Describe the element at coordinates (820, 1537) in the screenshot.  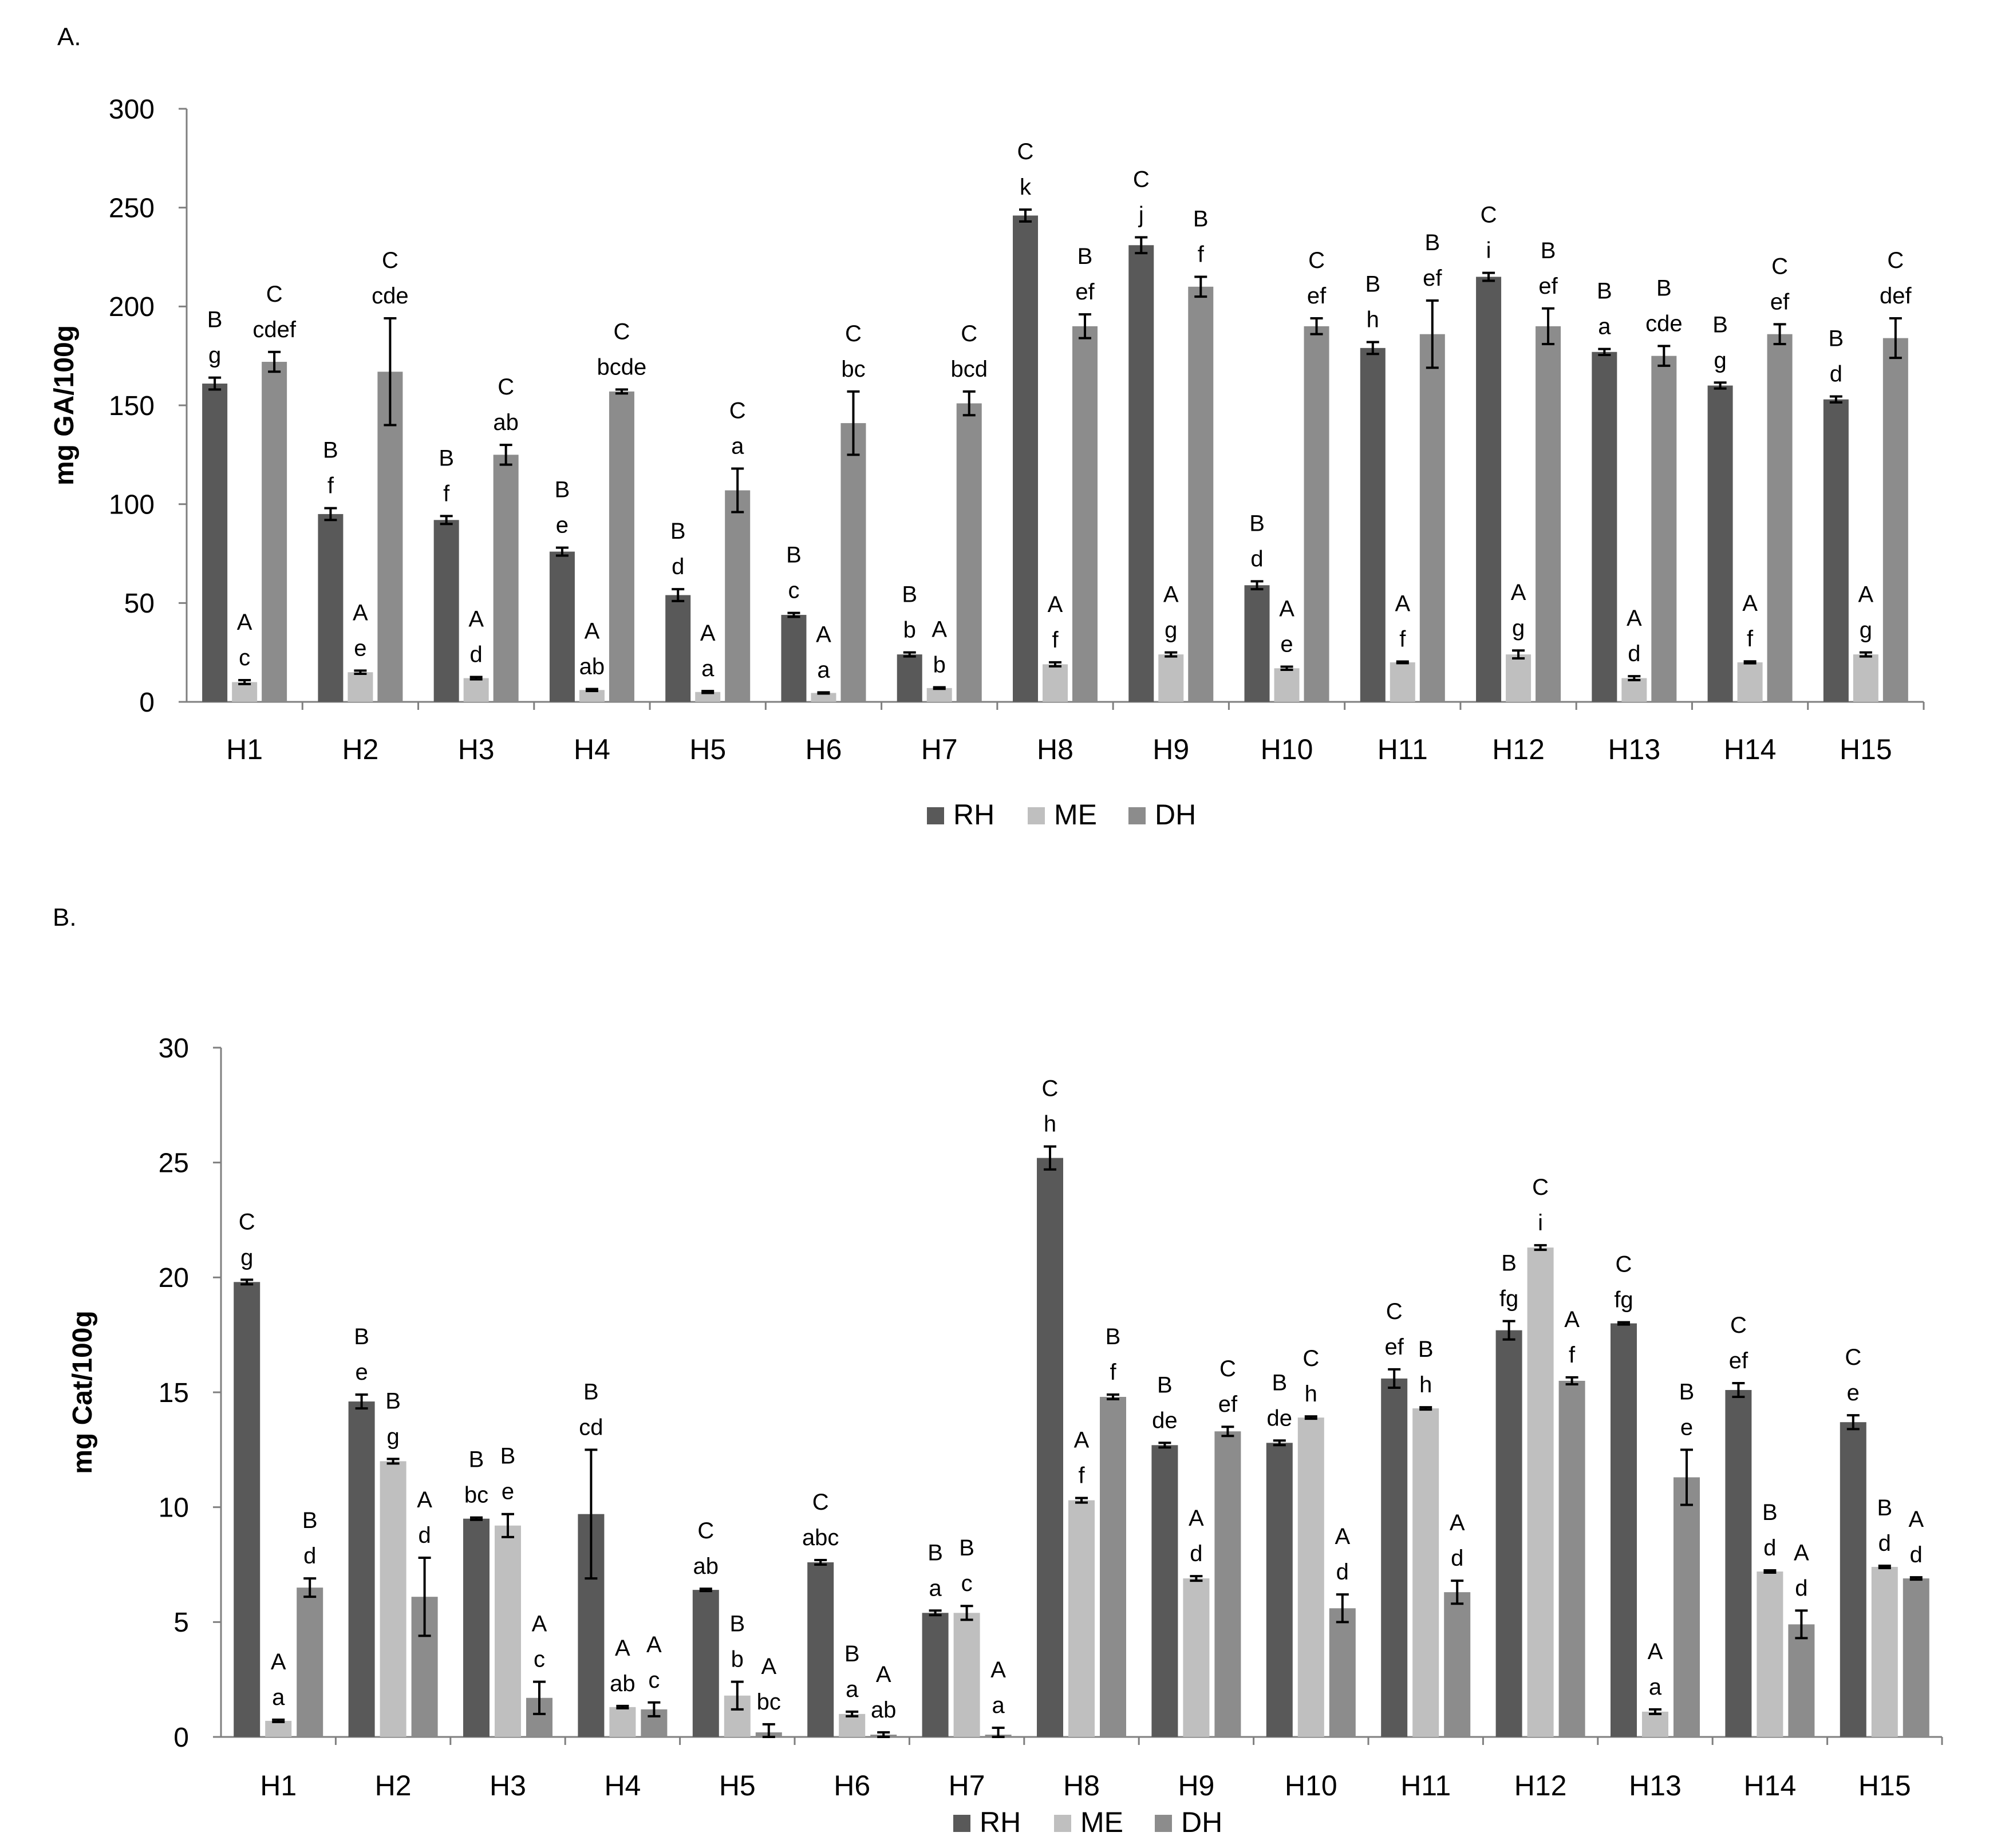
I see `significance-label-lower: abc` at that location.